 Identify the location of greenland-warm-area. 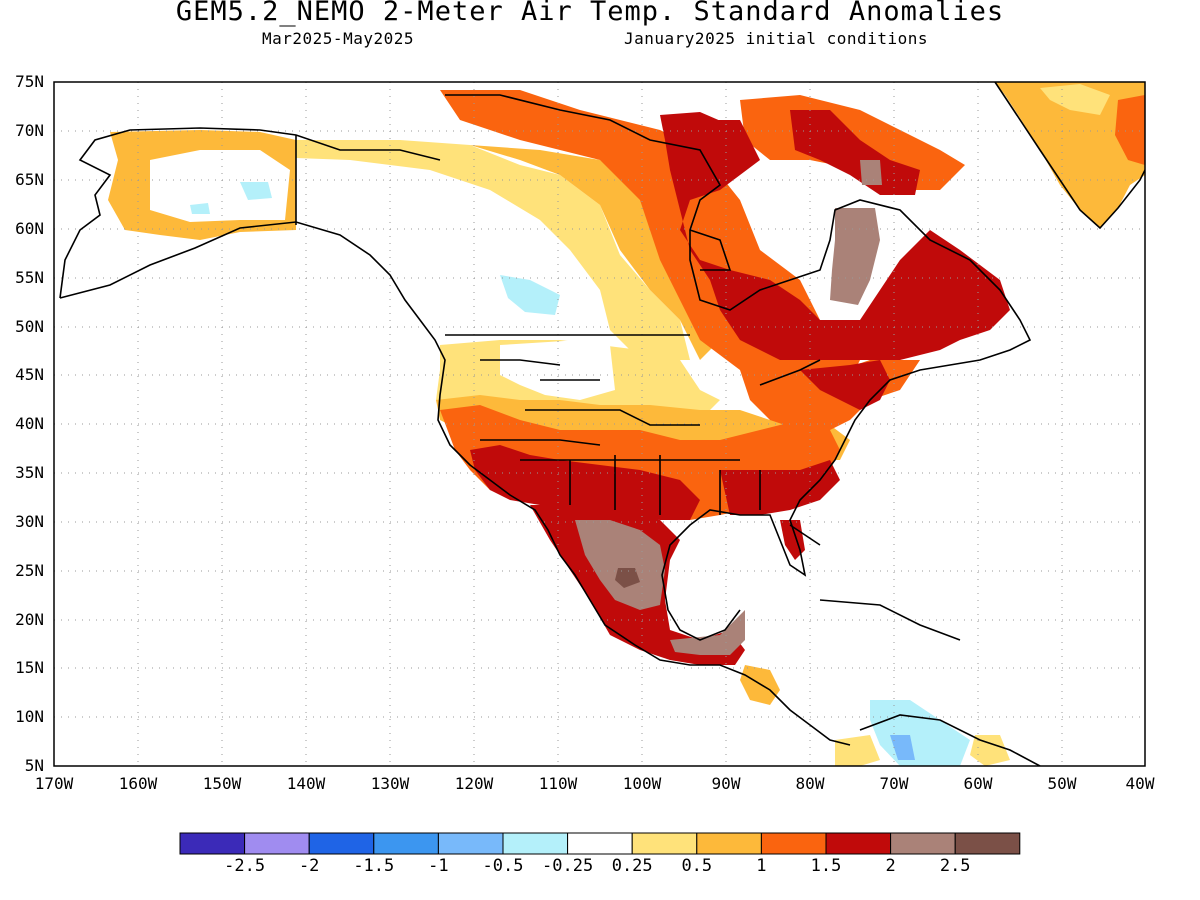
(1130, 130).